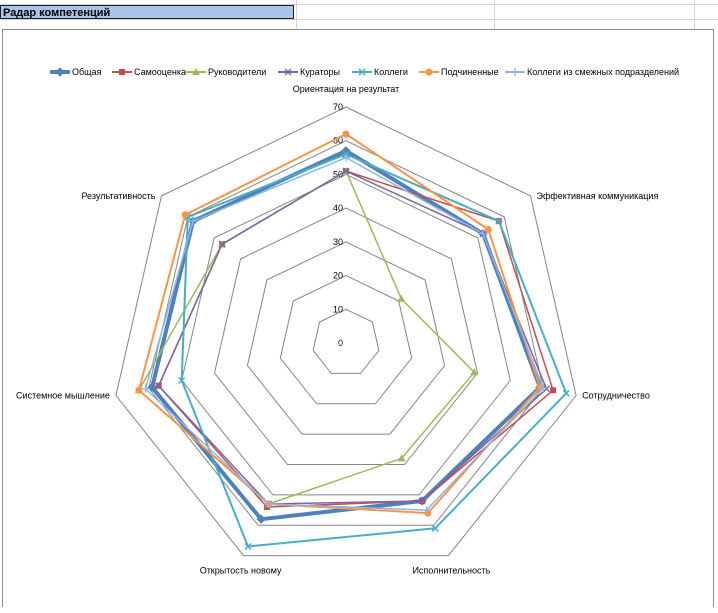 The image size is (718, 613). What do you see at coordinates (451, 571) in the screenshot?
I see `axis-label: Исполнительность` at bounding box center [451, 571].